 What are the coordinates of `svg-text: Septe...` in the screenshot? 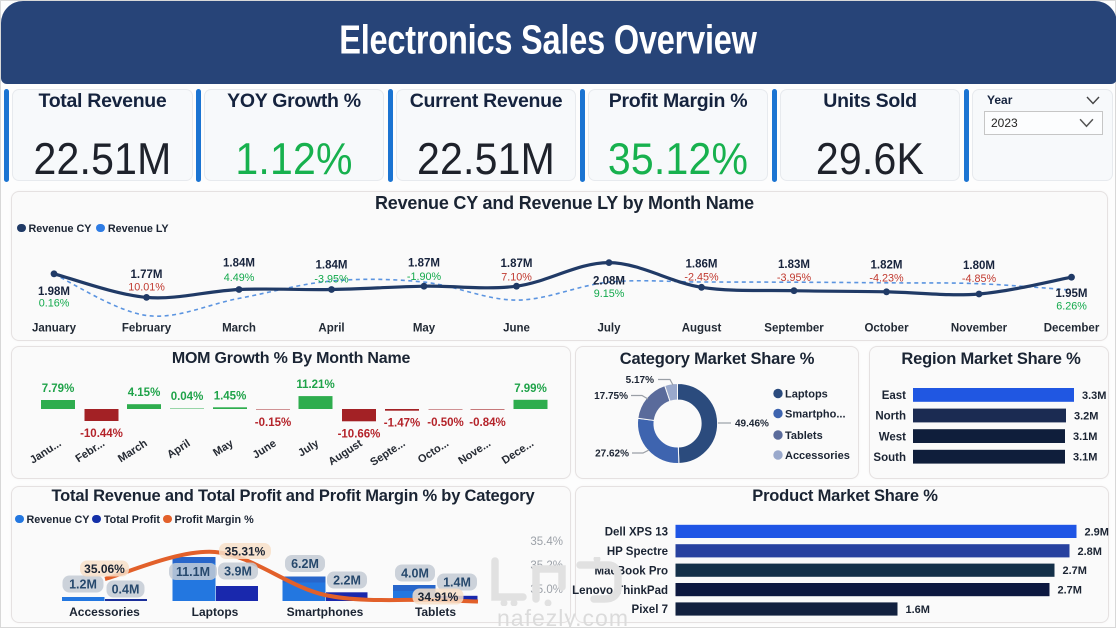 It's located at (387, 452).